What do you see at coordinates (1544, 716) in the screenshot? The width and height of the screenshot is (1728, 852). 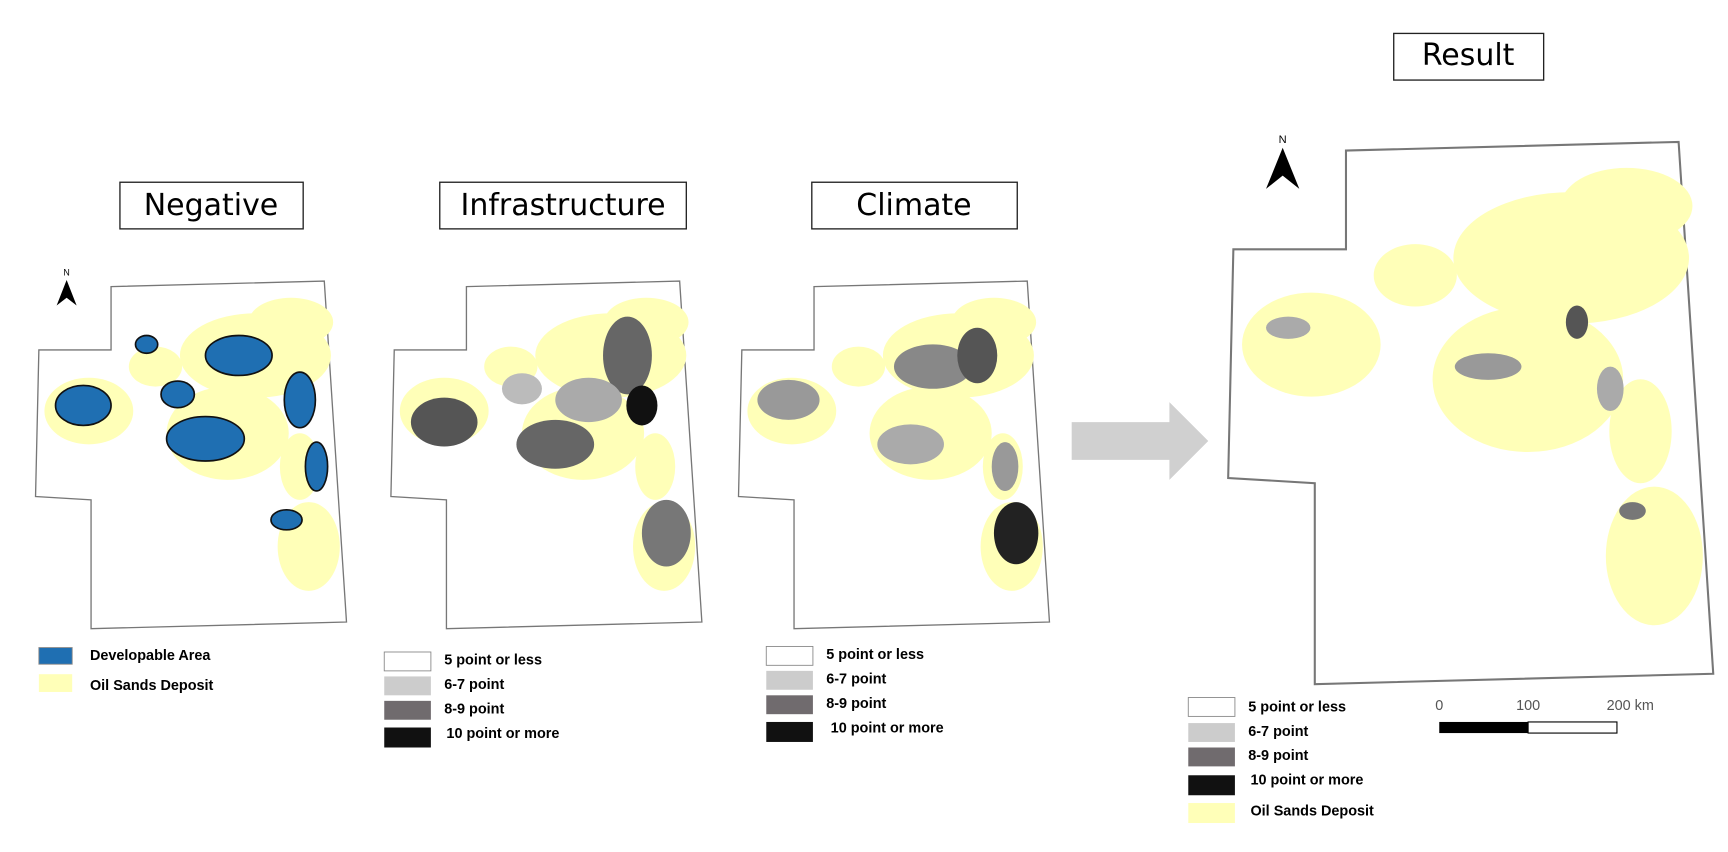 I see `scale-bar: 0 100 200 km` at bounding box center [1544, 716].